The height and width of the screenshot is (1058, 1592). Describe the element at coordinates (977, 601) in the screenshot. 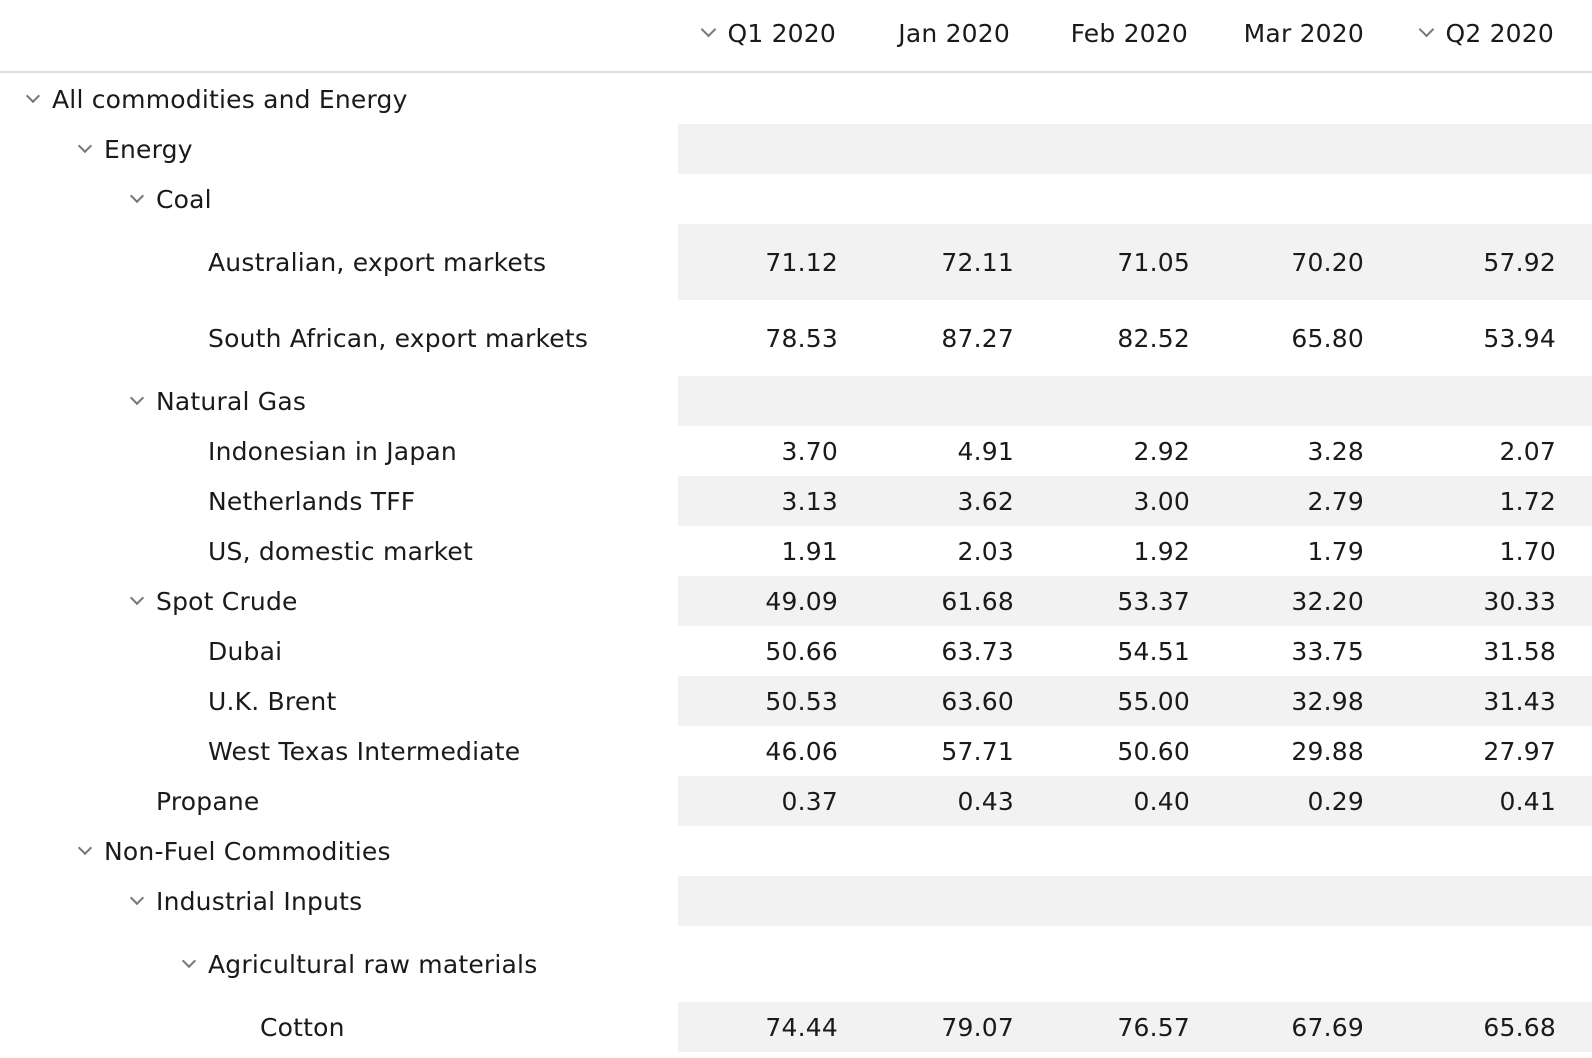

I see `value-cell-jan-2020: 61.68` at that location.